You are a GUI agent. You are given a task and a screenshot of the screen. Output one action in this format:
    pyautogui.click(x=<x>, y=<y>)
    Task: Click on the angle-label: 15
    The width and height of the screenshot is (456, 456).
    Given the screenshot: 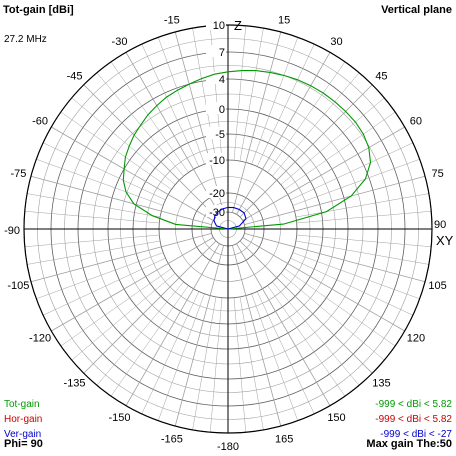 What is the action you would take?
    pyautogui.click(x=284, y=20)
    